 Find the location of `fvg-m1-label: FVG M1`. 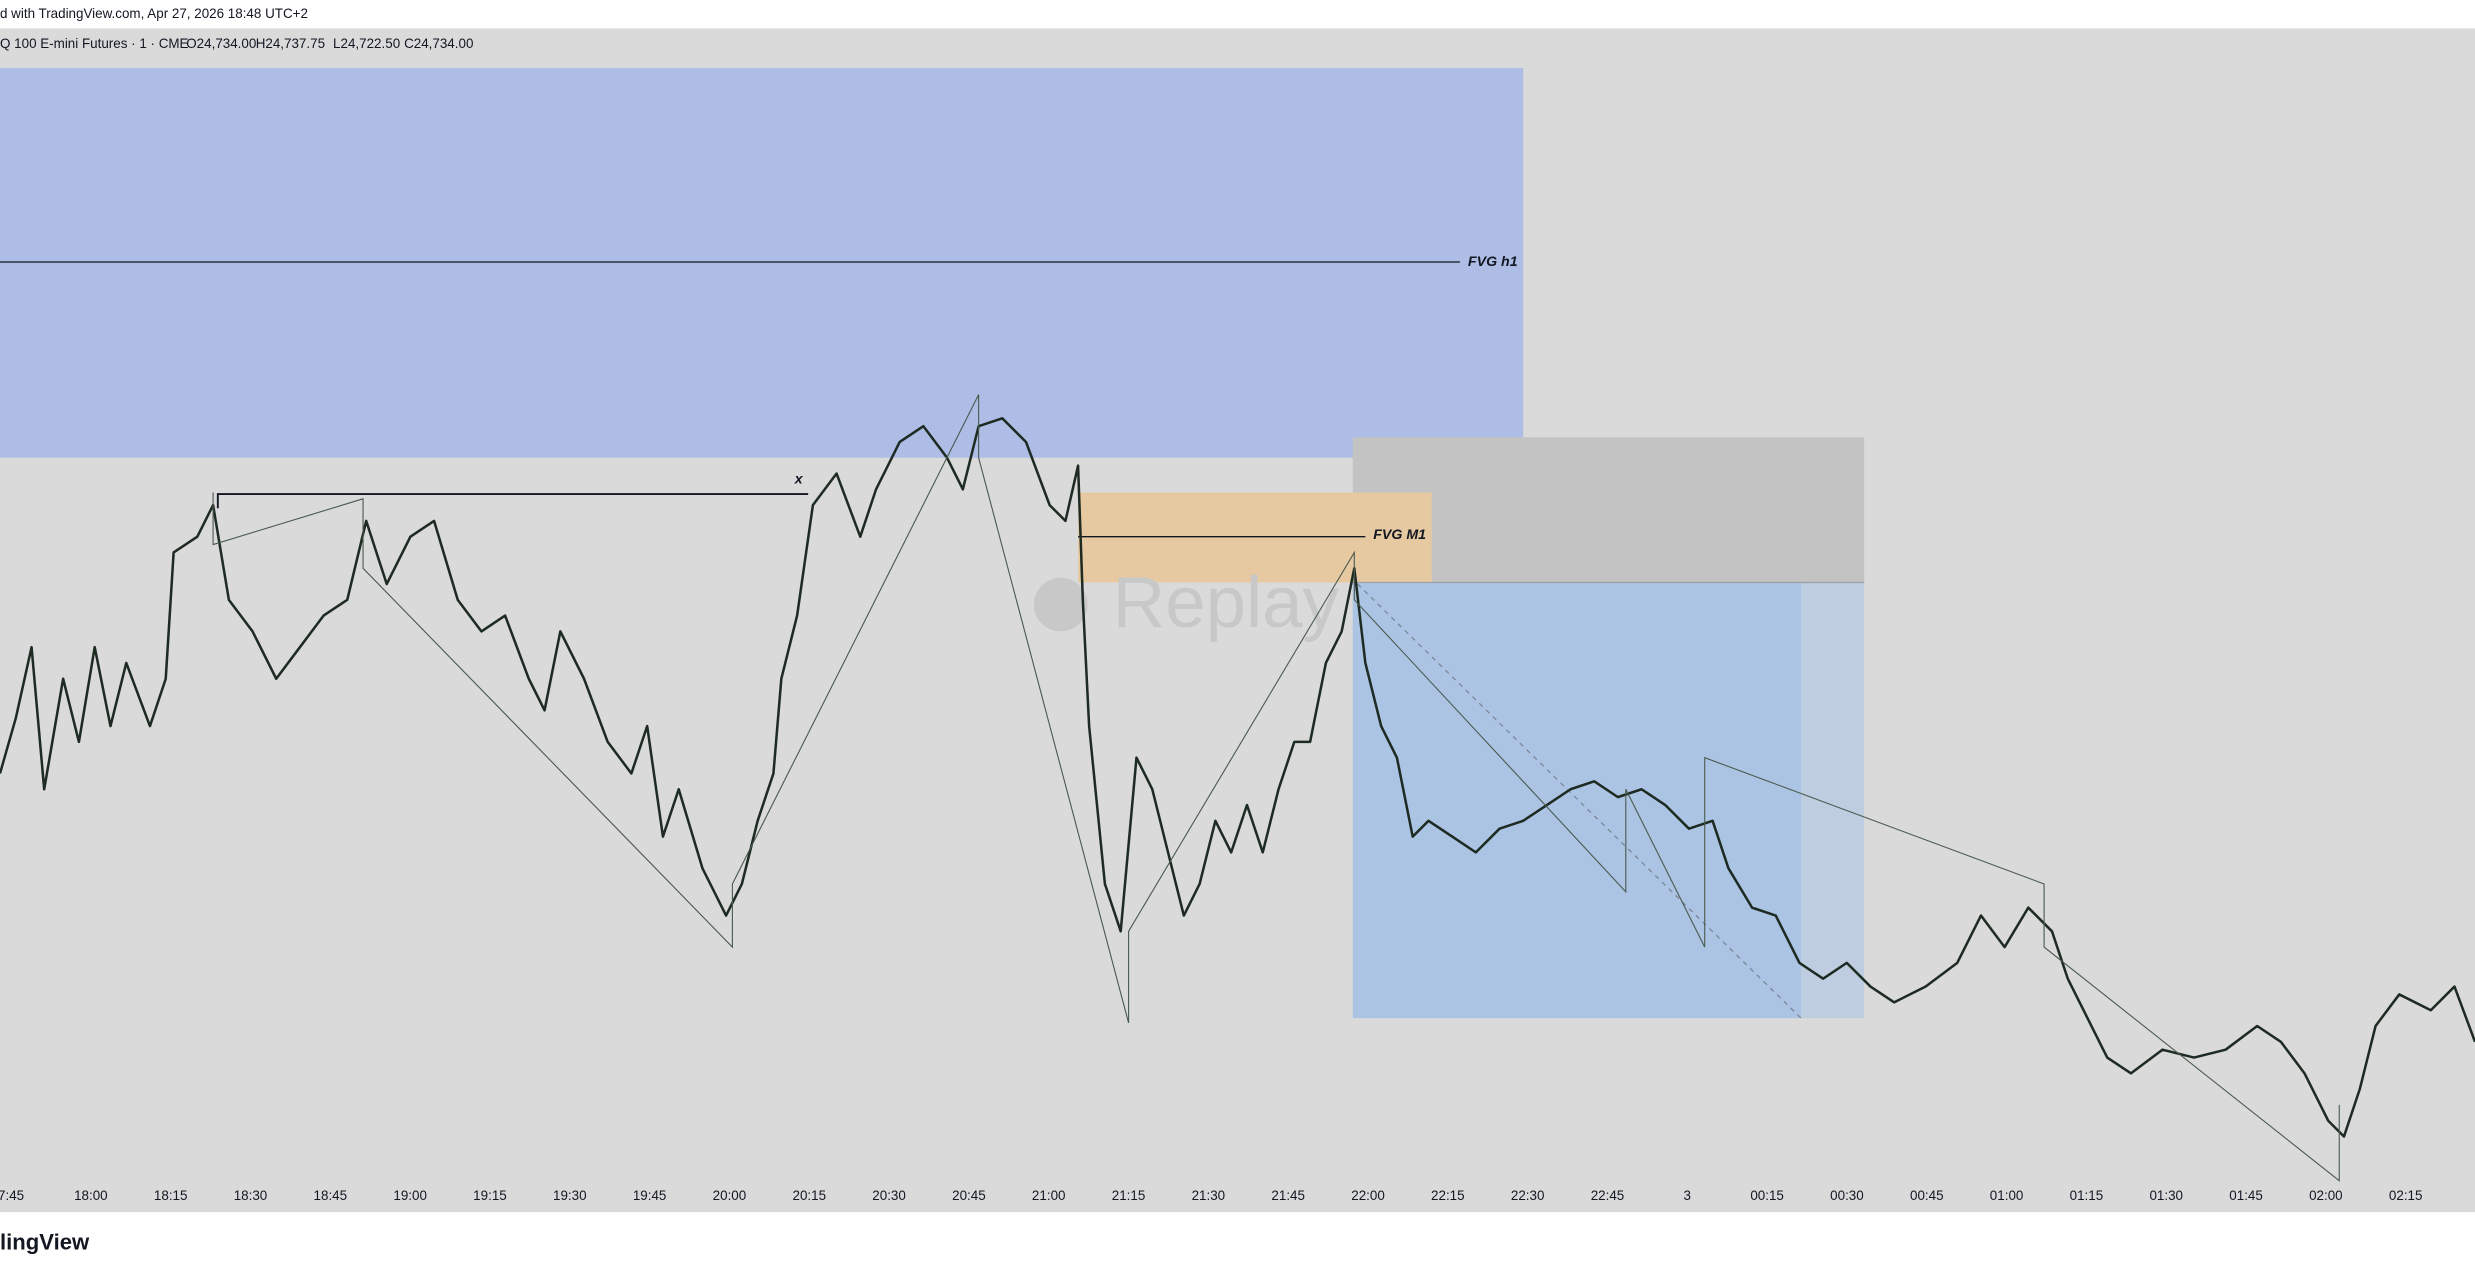

fvg-m1-label: FVG M1 is located at coordinates (1399, 535).